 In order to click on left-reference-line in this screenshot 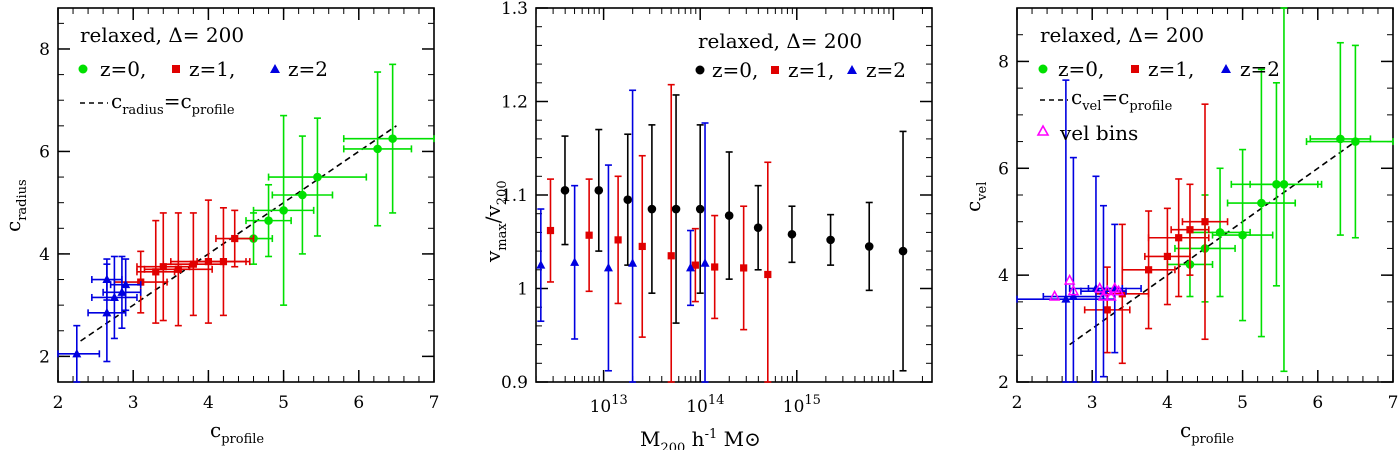, I will do `click(238, 233)`.